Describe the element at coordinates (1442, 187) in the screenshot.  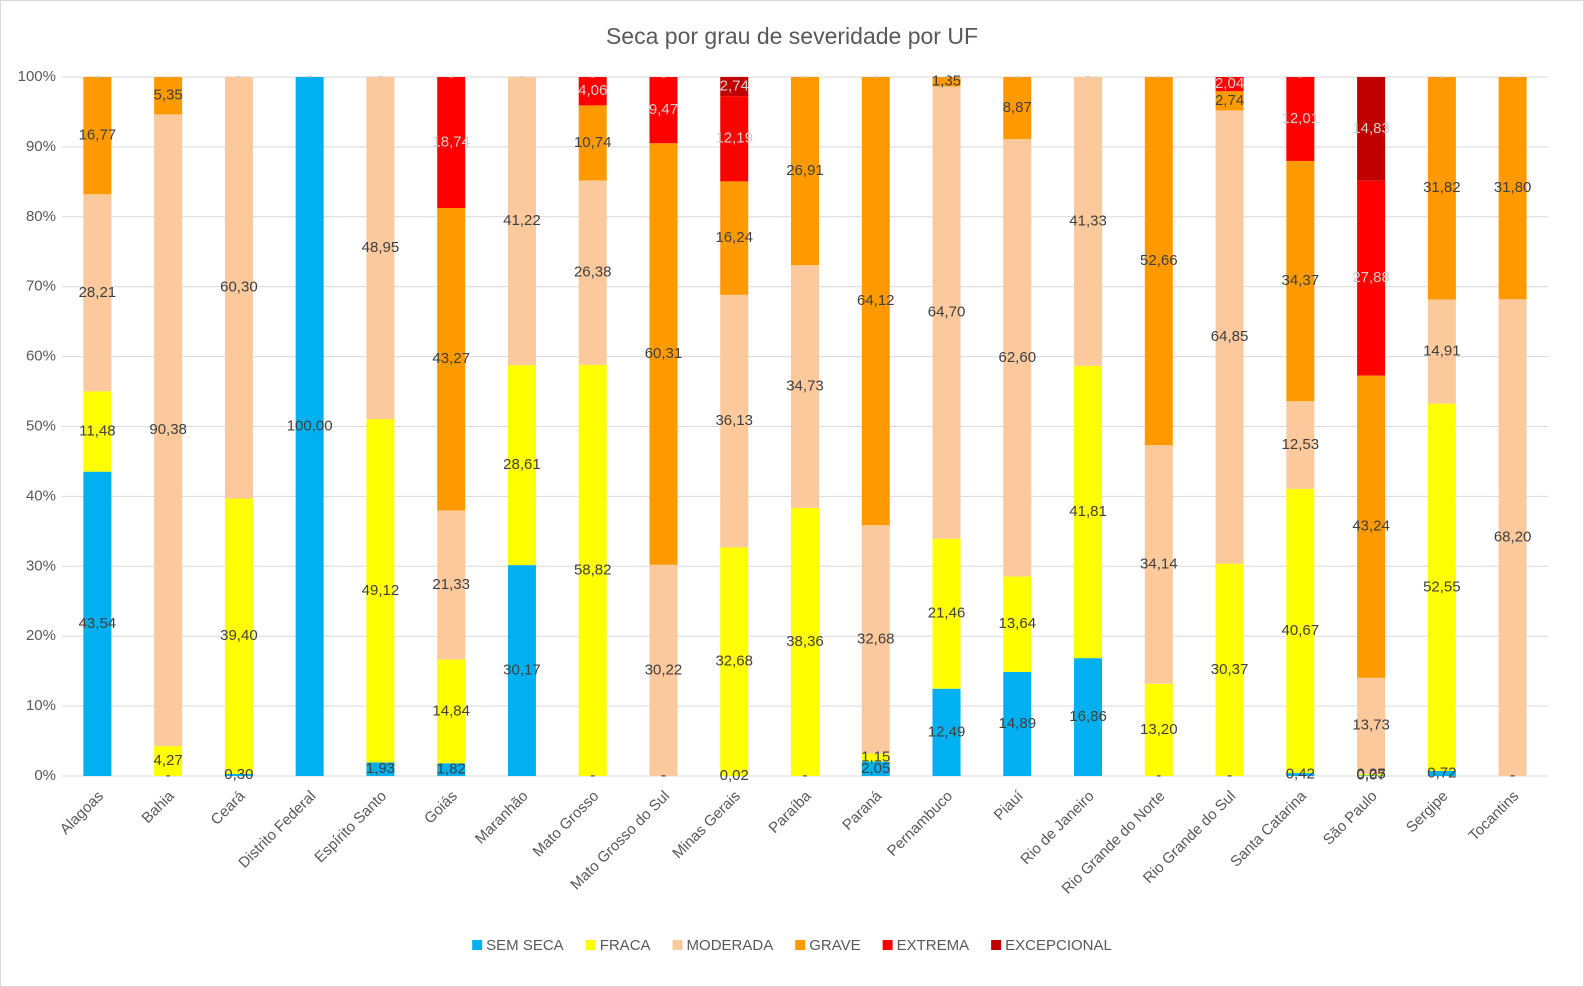
I see `value-label: 31,82` at that location.